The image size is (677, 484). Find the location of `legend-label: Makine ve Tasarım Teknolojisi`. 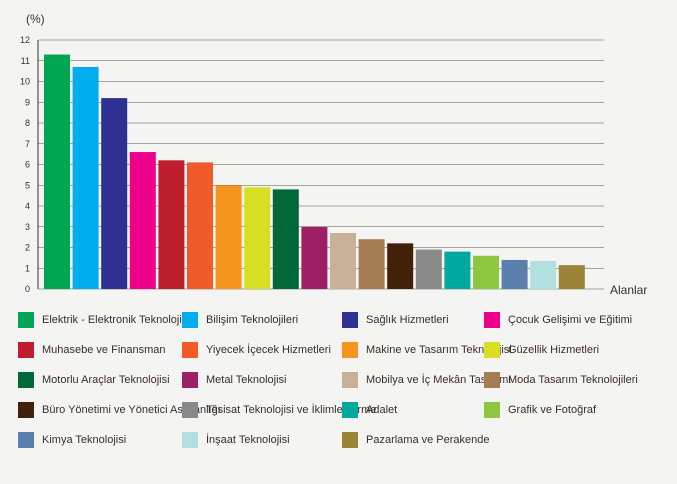

legend-label: Makine ve Tasarım Teknolojisi is located at coordinates (439, 350).